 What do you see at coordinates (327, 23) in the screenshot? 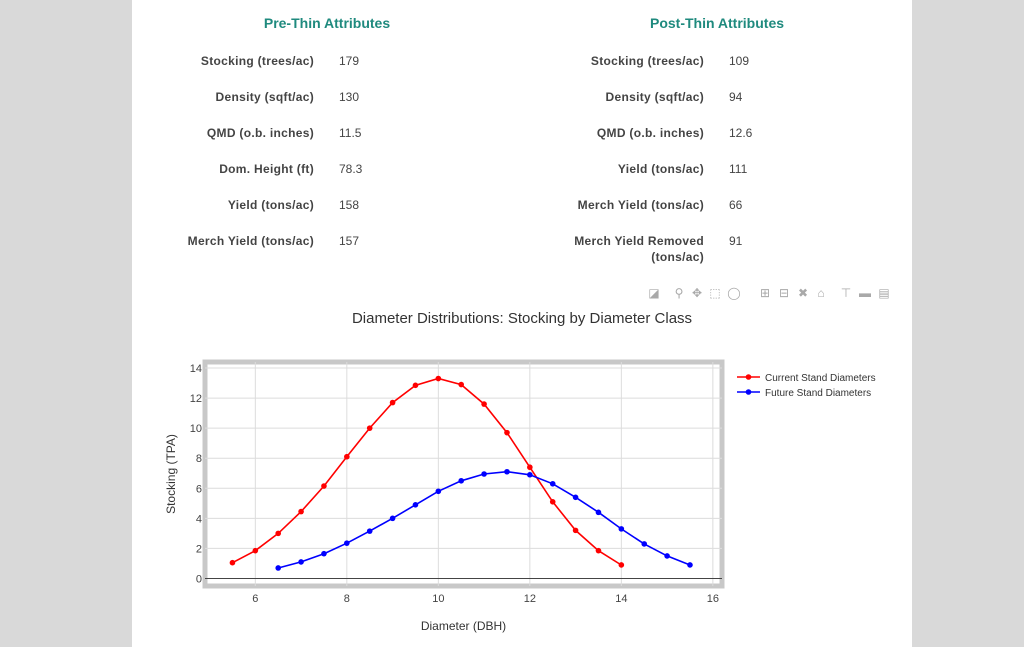
I see `pre-thin-heading: Pre-Thin Attributes` at bounding box center [327, 23].